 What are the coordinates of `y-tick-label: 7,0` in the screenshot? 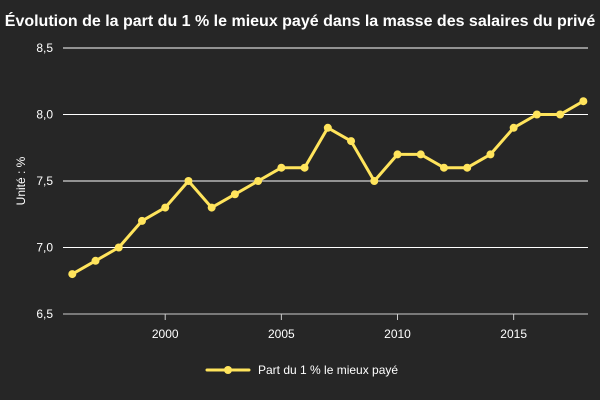 It's located at (44, 248).